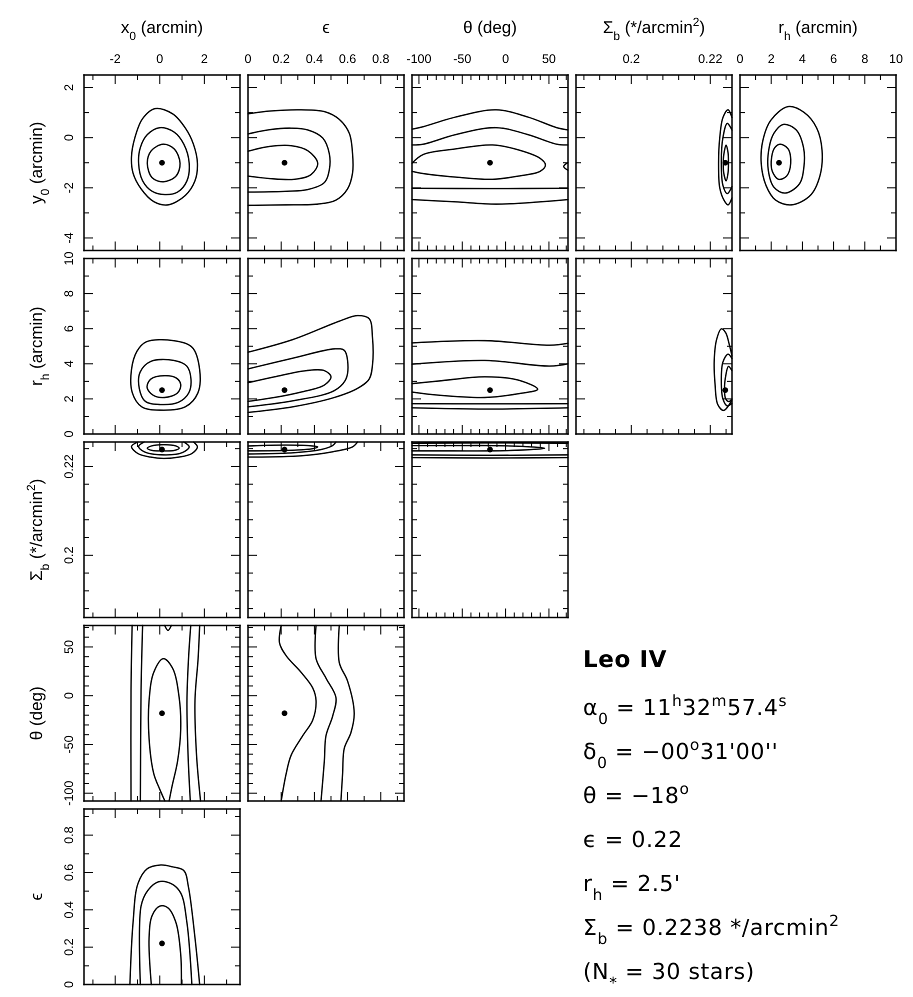 This screenshot has height=997, width=913. What do you see at coordinates (69, 364) in the screenshot?
I see `y-tick-label: 4` at bounding box center [69, 364].